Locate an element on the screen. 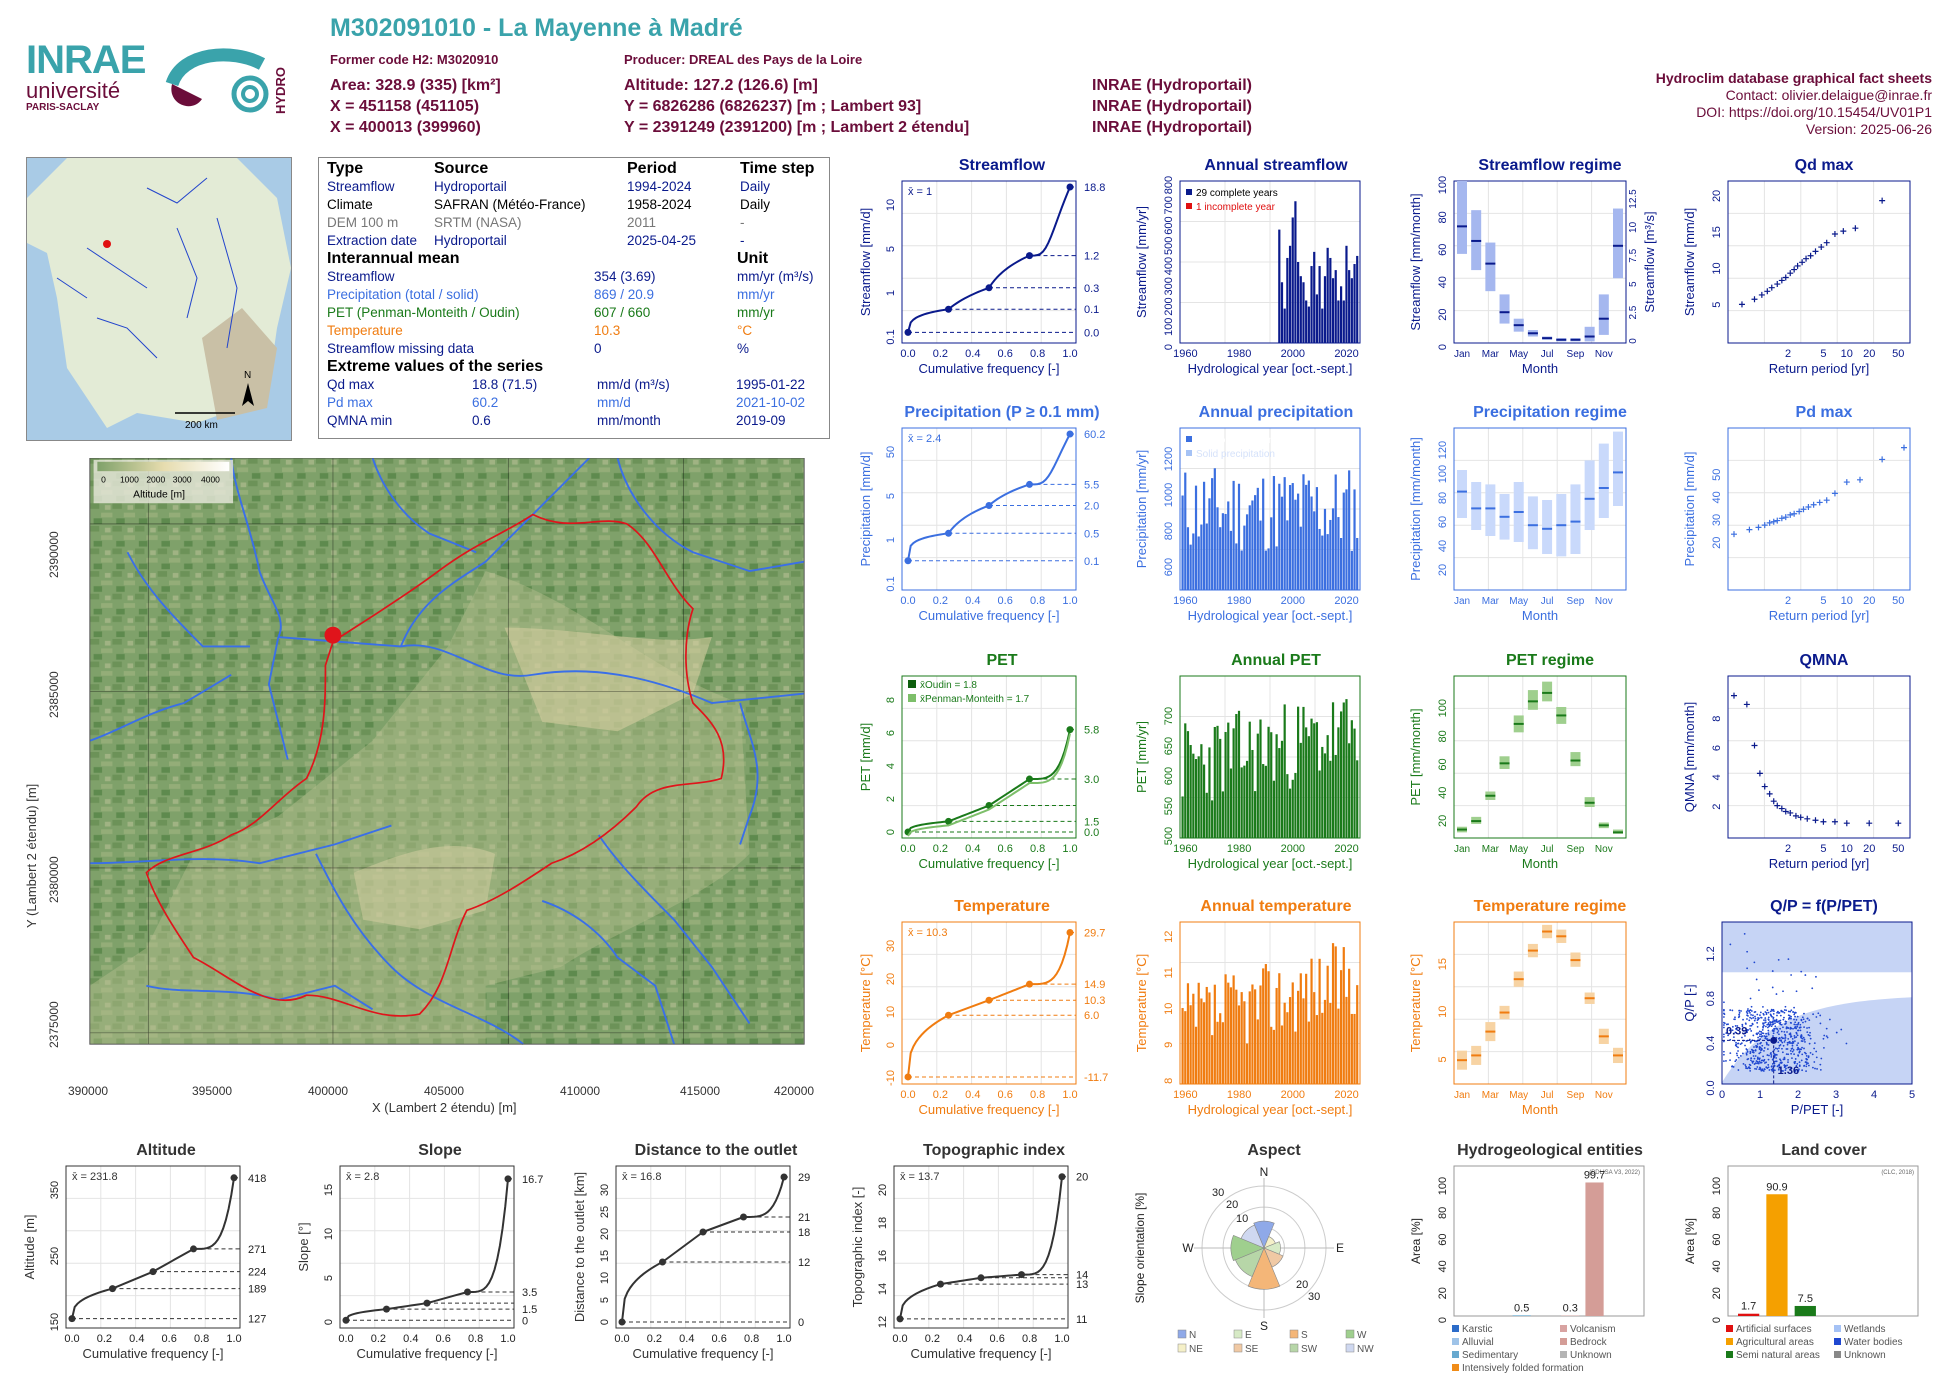 The width and height of the screenshot is (1960, 1386). x-axis-label: Hydrological year [oct.-sept.] is located at coordinates (1270, 1109).